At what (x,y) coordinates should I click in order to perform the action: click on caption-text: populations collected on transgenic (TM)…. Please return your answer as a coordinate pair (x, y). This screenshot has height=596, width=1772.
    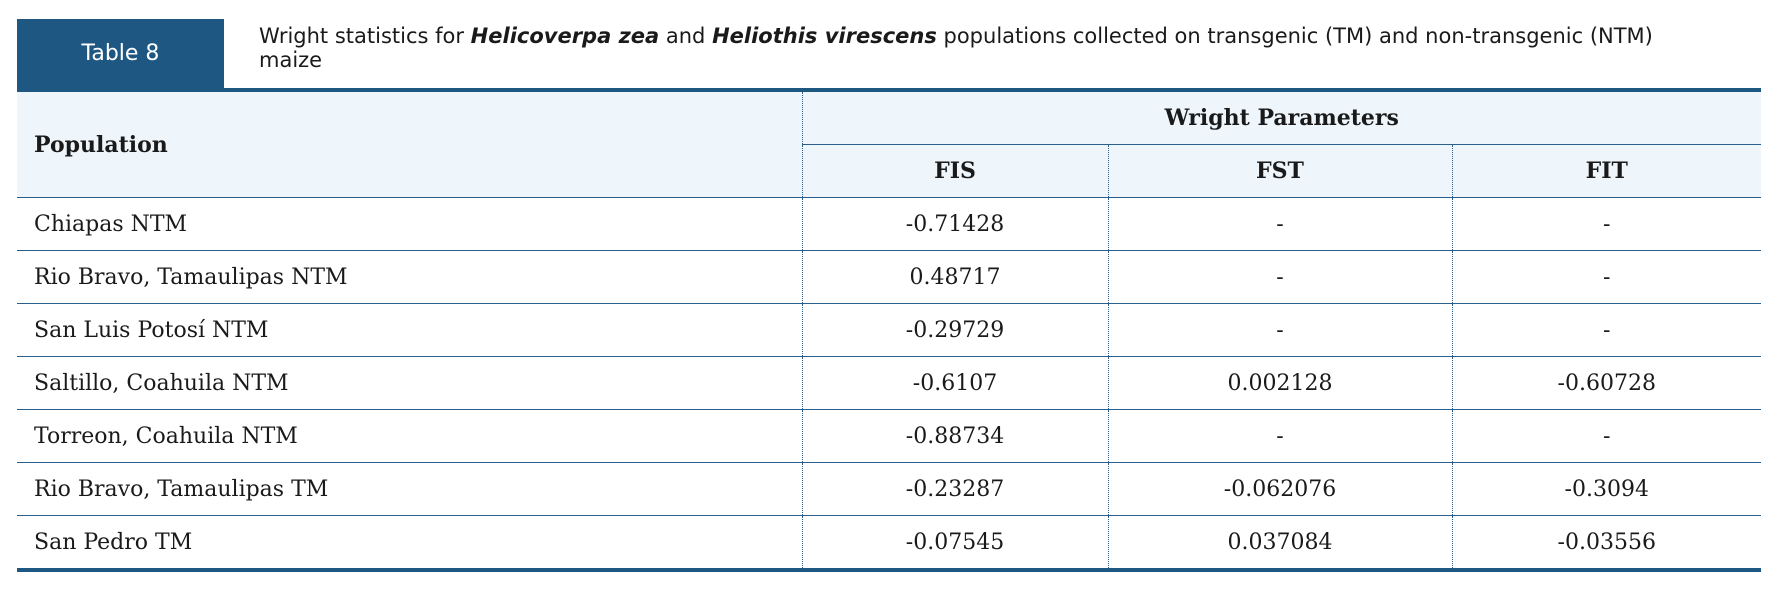
    Looking at the image, I should click on (956, 48).